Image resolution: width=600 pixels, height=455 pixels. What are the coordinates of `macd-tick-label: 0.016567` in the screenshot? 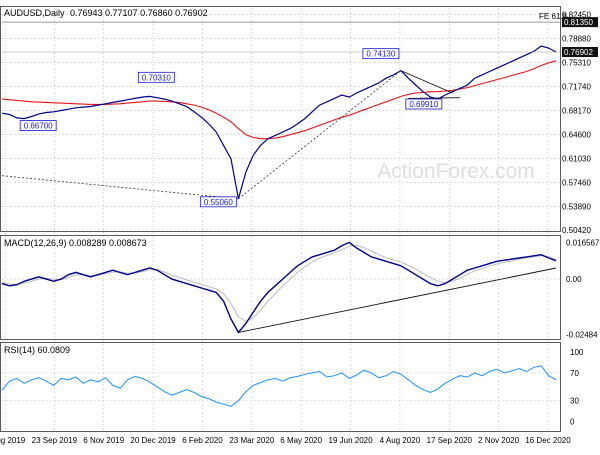 It's located at (583, 242).